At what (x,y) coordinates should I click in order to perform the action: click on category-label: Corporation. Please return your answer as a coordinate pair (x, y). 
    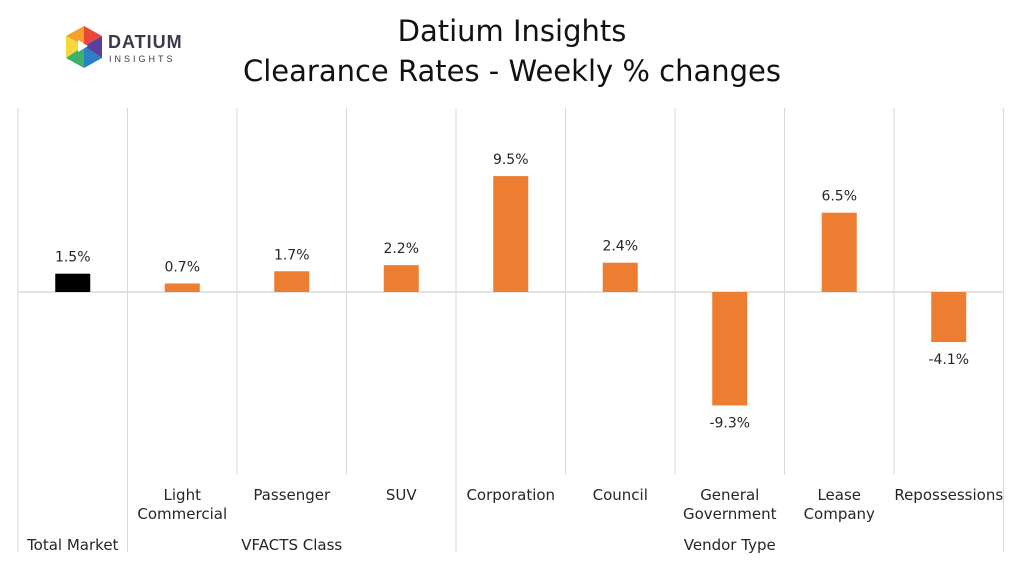
    Looking at the image, I should click on (510, 495).